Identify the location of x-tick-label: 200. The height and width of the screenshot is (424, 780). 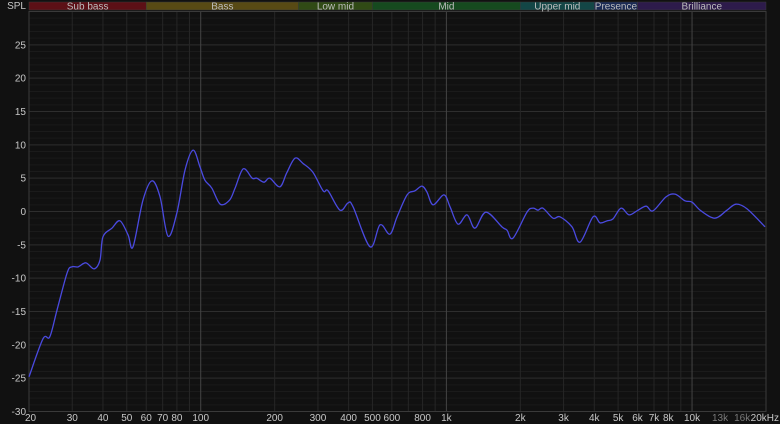
(274, 418).